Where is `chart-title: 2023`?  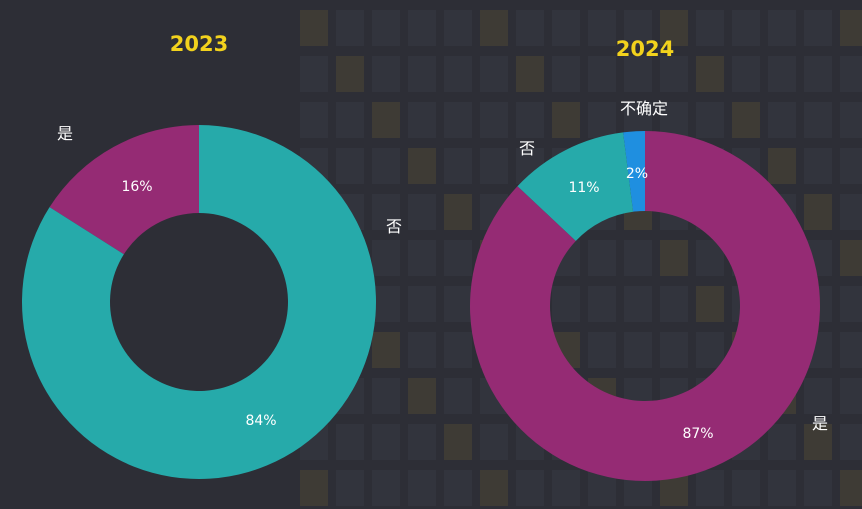
chart-title: 2023 is located at coordinates (199, 44).